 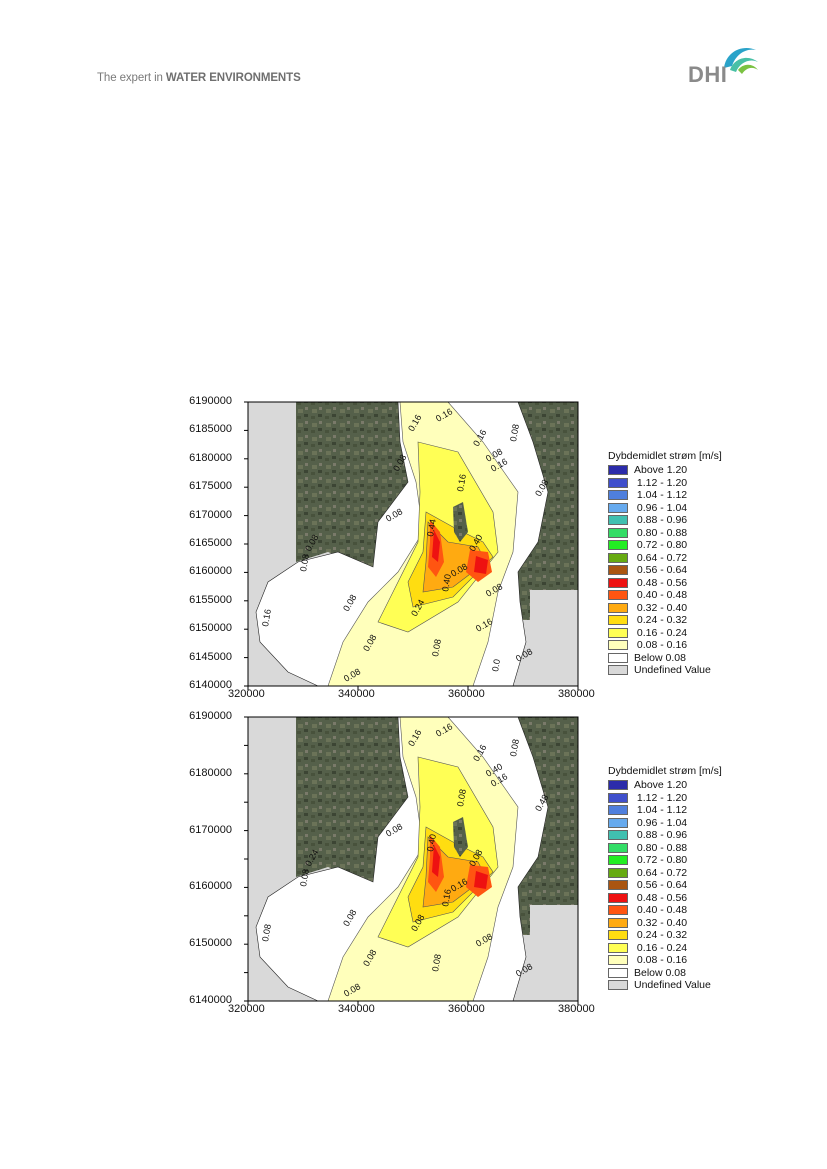 I want to click on header-tagline: The expert in WATER ENVIRONMENTS, so click(x=199, y=78).